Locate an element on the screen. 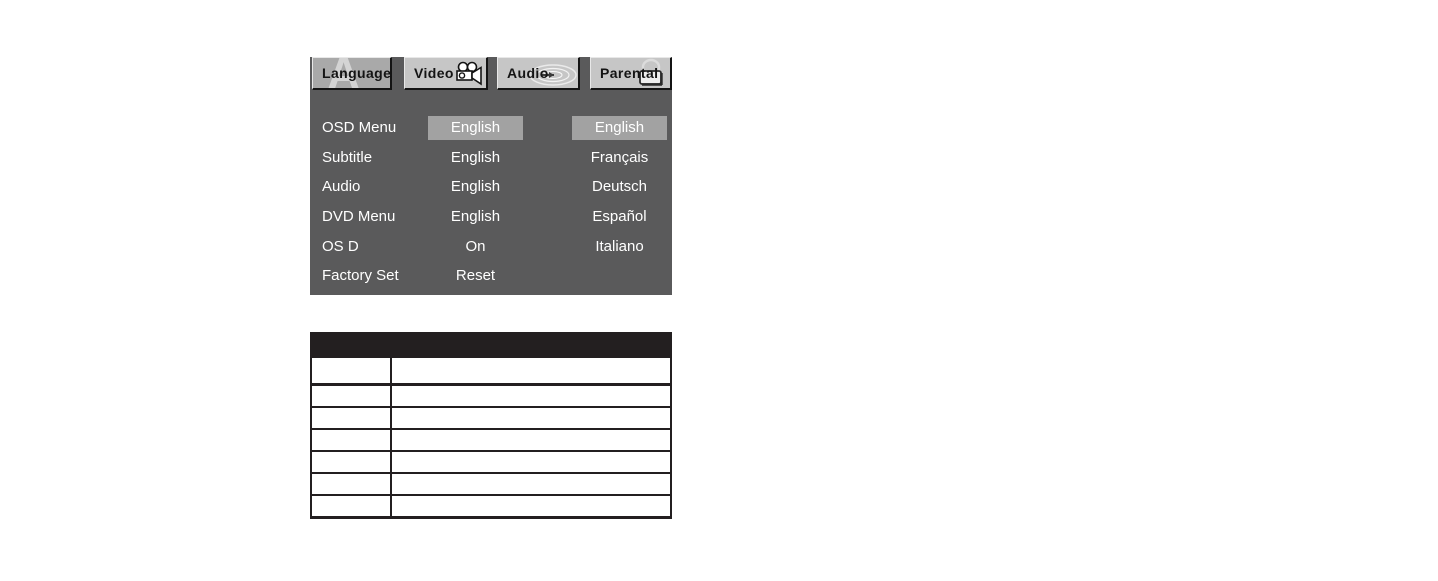  language-option-espanol: Español is located at coordinates (619, 216).